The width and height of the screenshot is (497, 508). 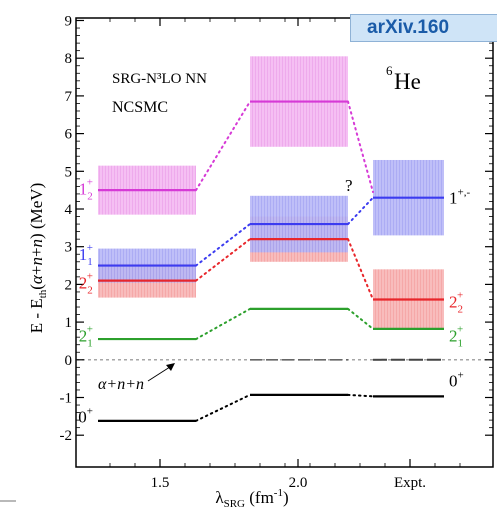 What do you see at coordinates (459, 197) in the screenshot?
I see `expt-level-label: 1+,-` at bounding box center [459, 197].